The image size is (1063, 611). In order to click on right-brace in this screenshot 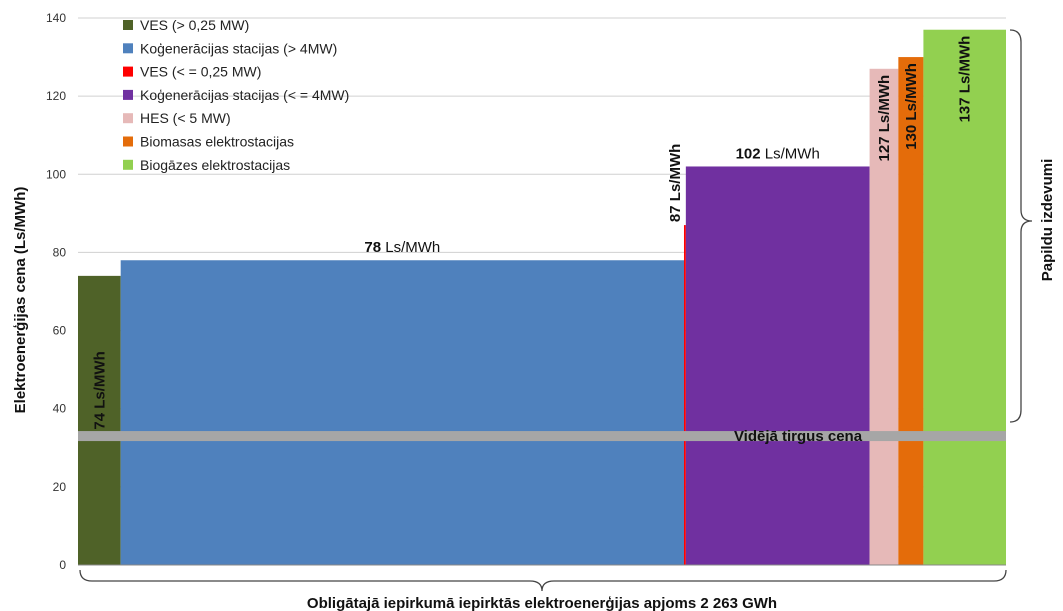, I will do `click(1021, 226)`.